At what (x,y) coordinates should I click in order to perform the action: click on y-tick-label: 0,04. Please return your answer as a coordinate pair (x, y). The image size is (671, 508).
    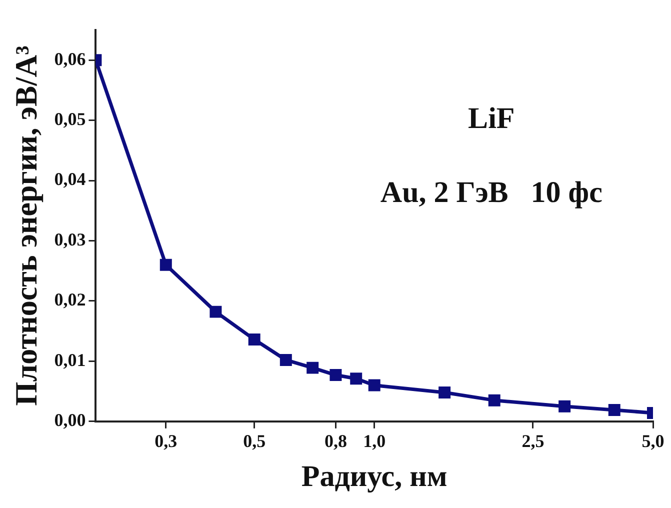
    Looking at the image, I should click on (70, 179).